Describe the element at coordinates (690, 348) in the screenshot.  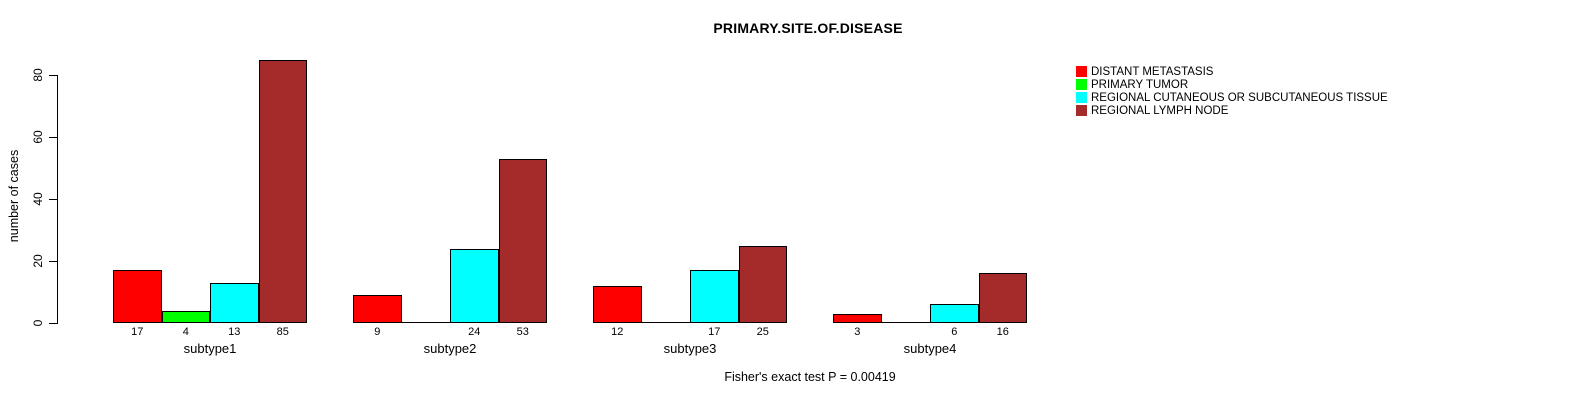
I see `group-label-subtype3: subtype3` at that location.